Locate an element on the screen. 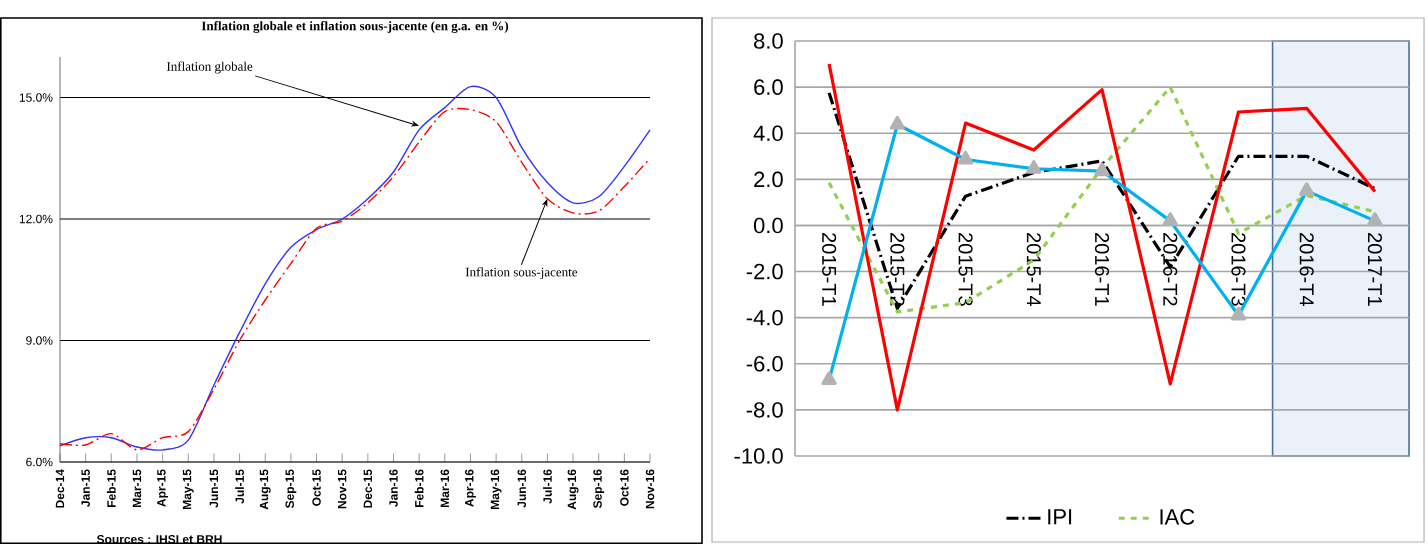  y-tick-label: -4.0 is located at coordinates (764, 317).